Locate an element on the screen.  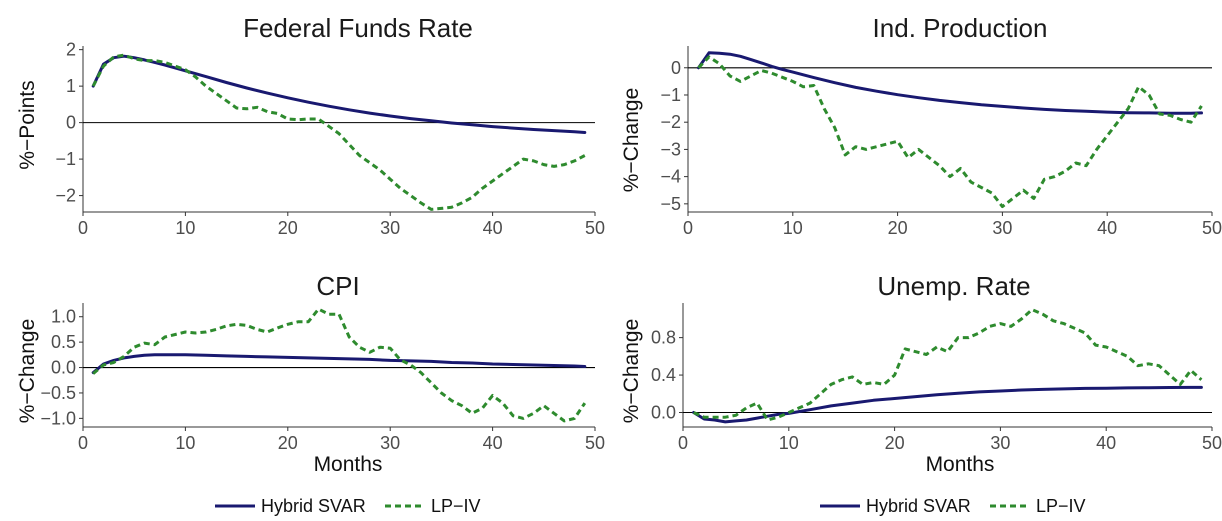
y-axis-label-cpi: %−Change is located at coordinates (27, 371).